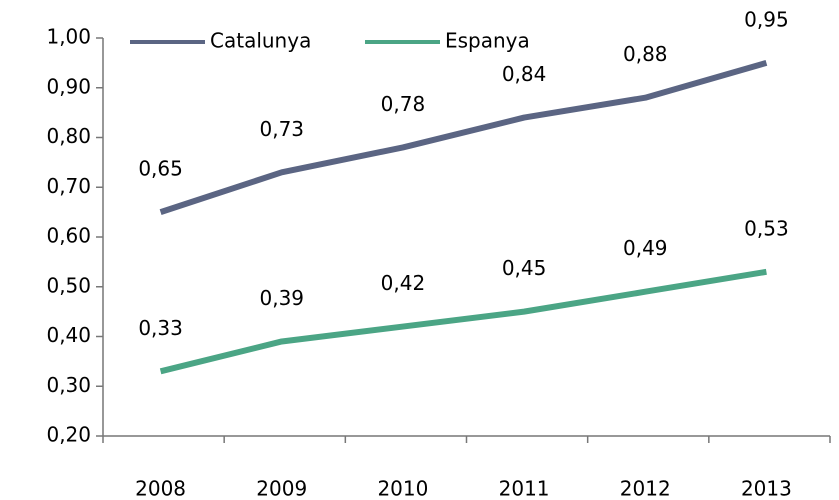 This screenshot has height=500, width=839. What do you see at coordinates (487, 41) in the screenshot?
I see `legend-label: Espanya` at bounding box center [487, 41].